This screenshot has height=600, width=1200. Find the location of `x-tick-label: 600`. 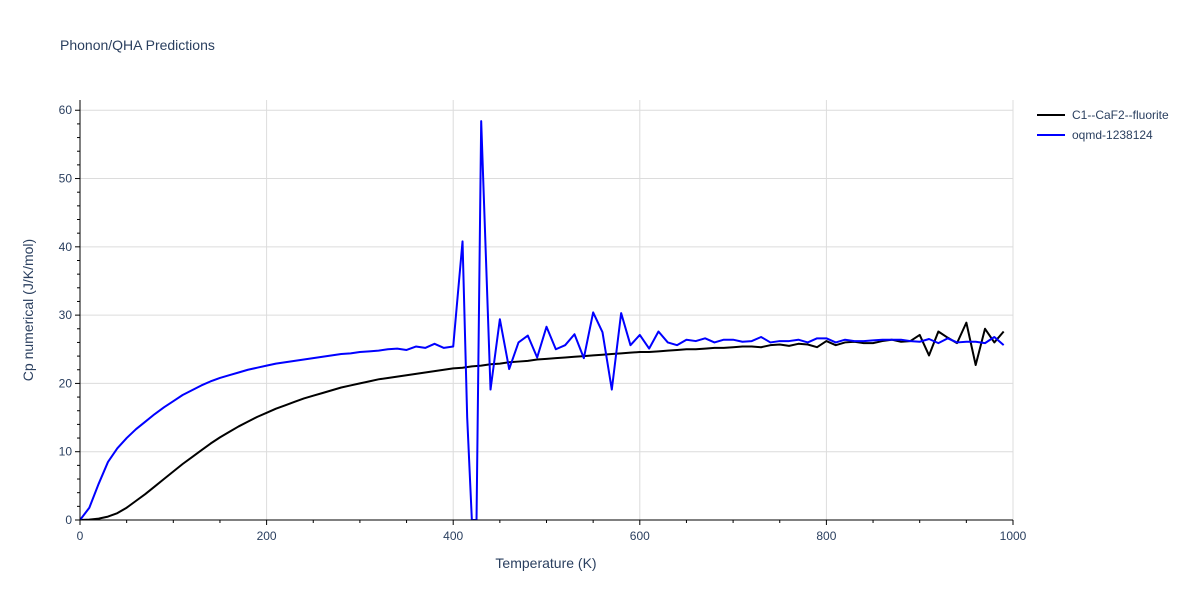

x-tick-label: 600 is located at coordinates (640, 536).